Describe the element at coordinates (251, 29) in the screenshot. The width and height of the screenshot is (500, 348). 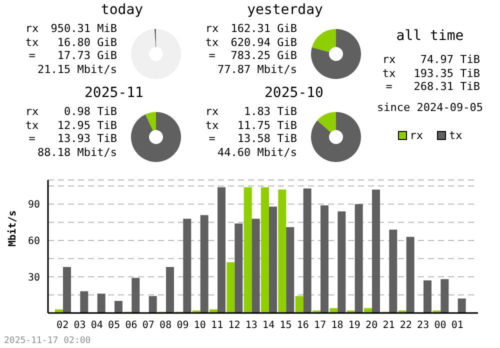
I see `text: rx 162.31 GiB` at that location.